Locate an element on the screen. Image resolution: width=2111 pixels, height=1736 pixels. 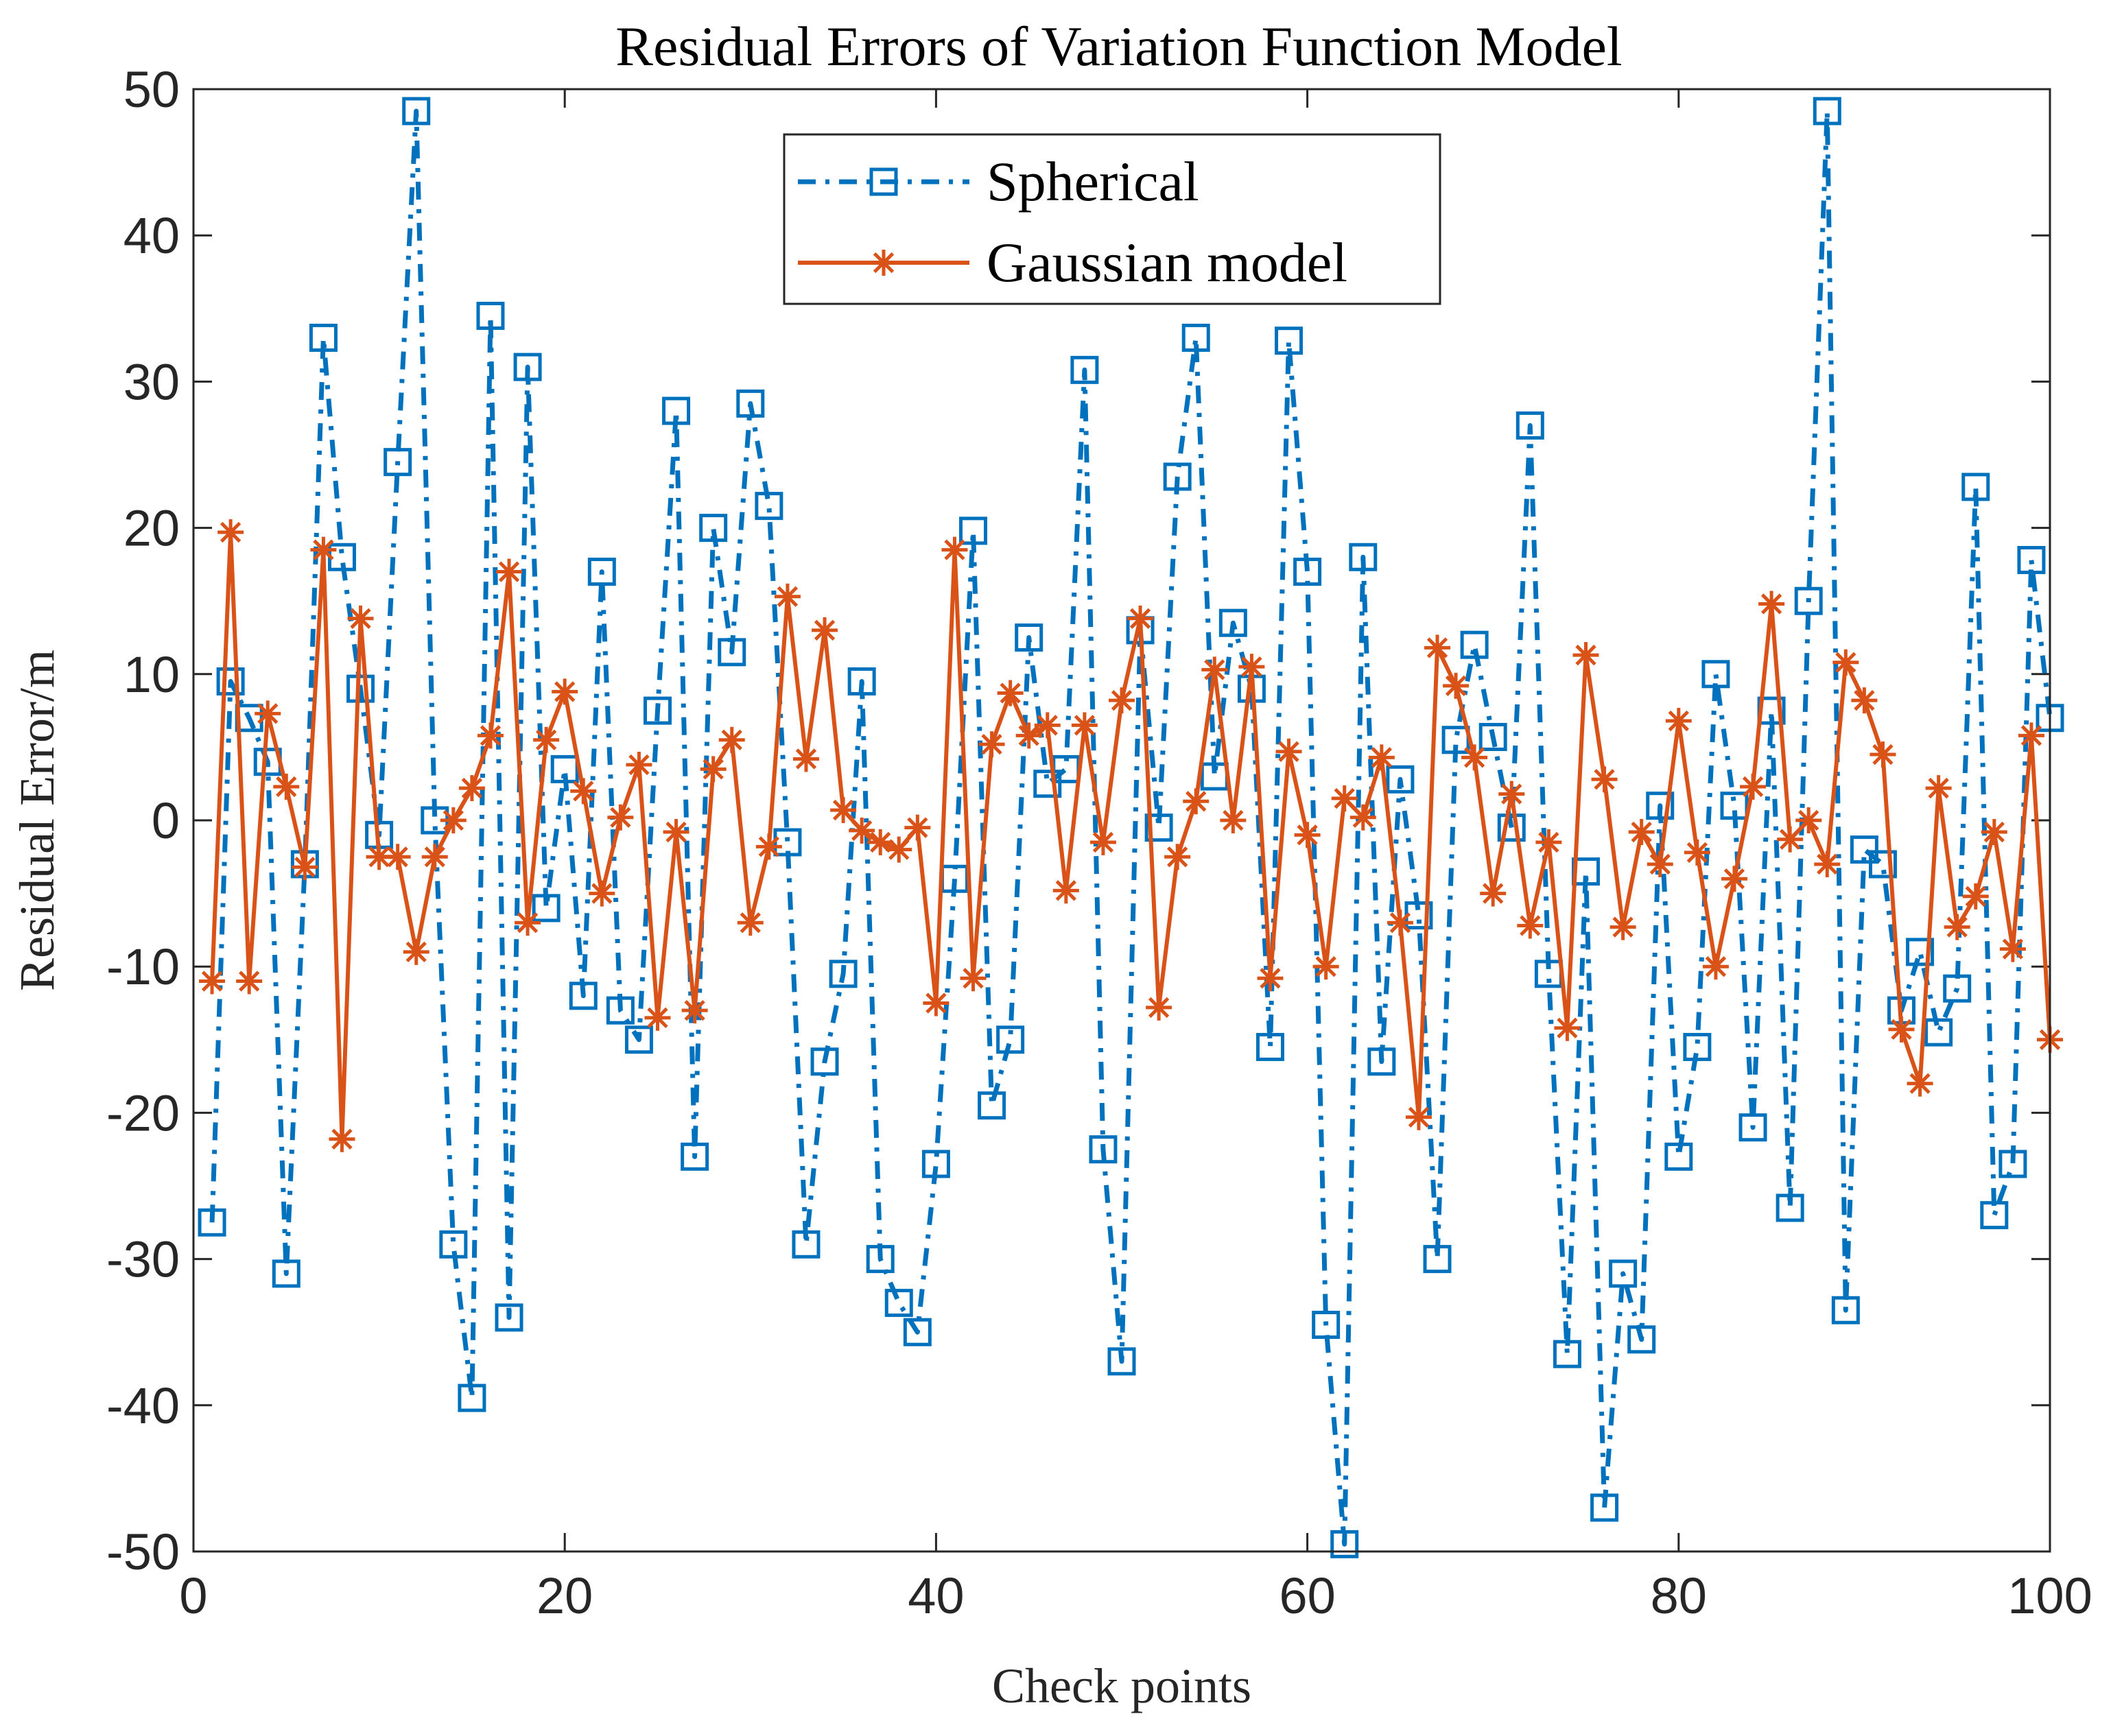
legend-marker is located at coordinates (883, 181).